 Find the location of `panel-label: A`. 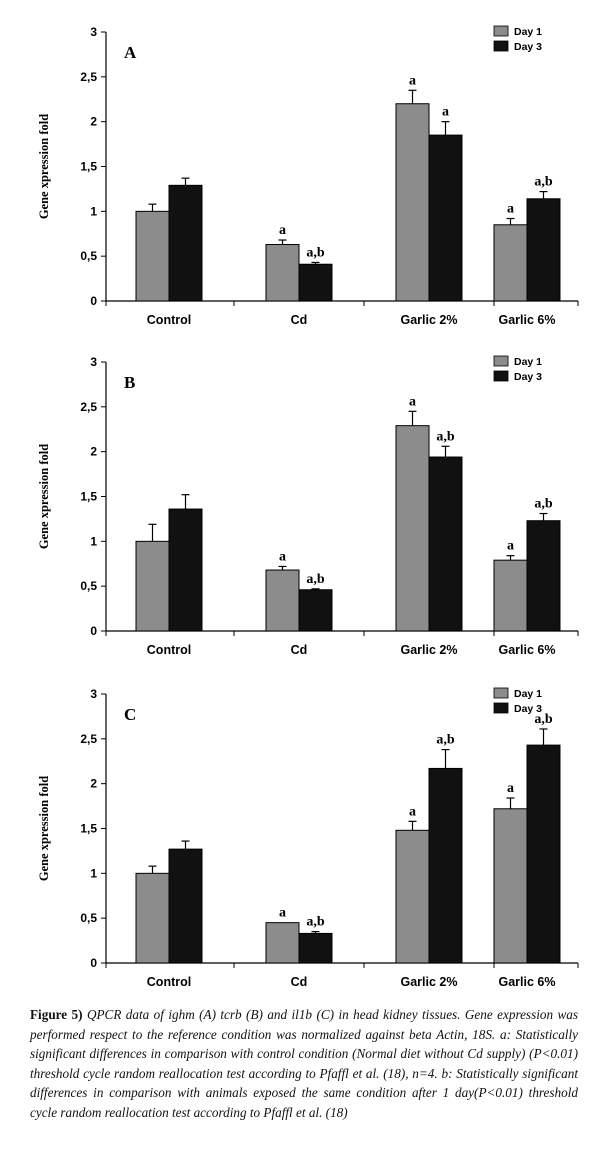

panel-label: A is located at coordinates (130, 52).